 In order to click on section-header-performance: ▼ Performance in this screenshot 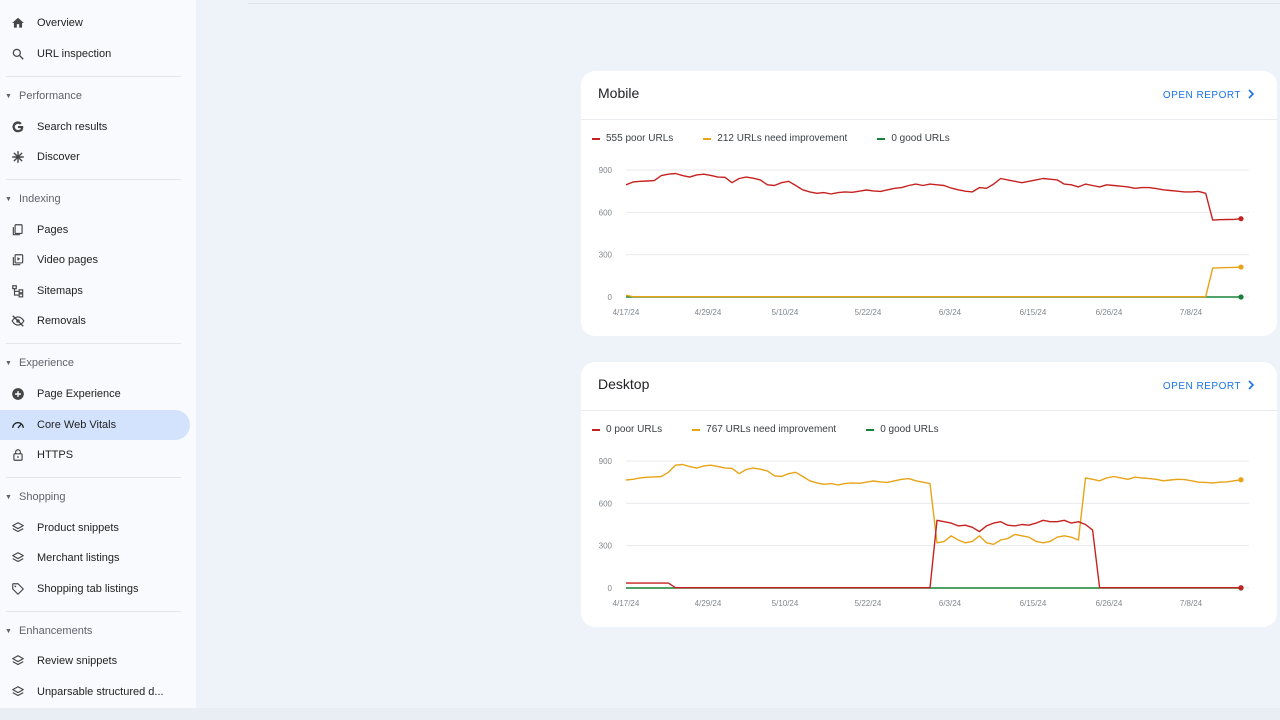, I will do `click(95, 96)`.